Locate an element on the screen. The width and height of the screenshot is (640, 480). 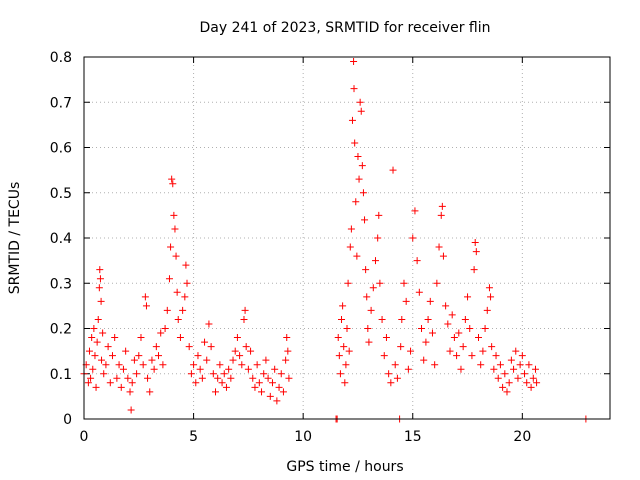
x-axis-label: GPS time / hours is located at coordinates (344, 467).